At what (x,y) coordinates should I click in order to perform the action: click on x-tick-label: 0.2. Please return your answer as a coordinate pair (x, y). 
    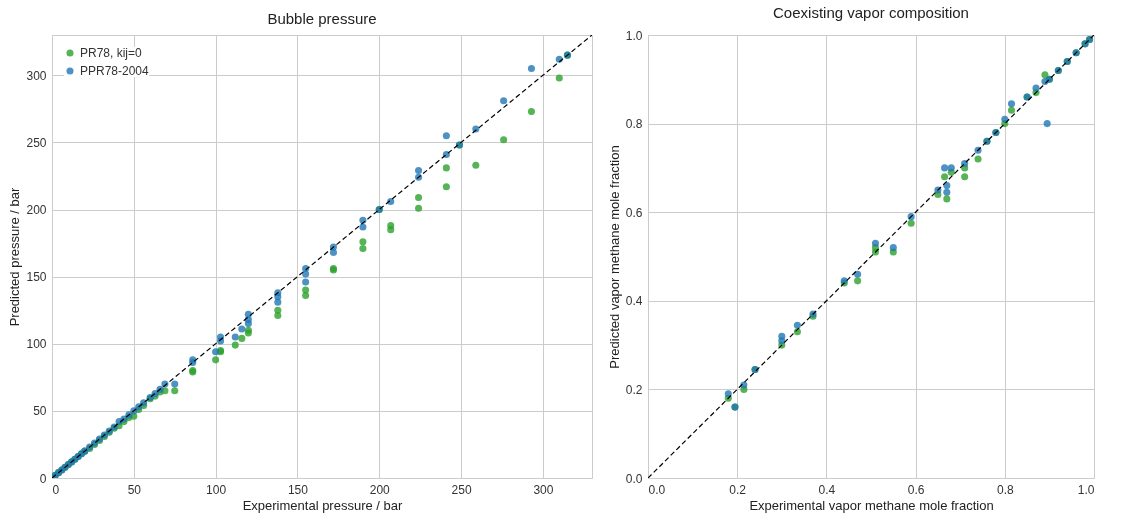
    Looking at the image, I should click on (738, 489).